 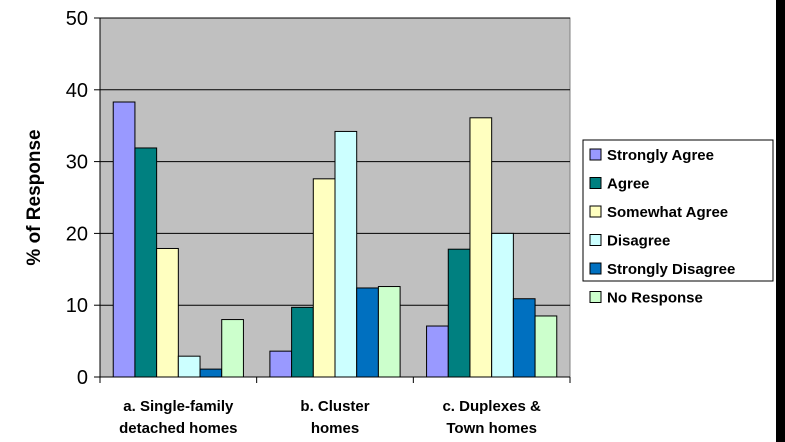 I want to click on x-category-label: Town homes, so click(x=491, y=428).